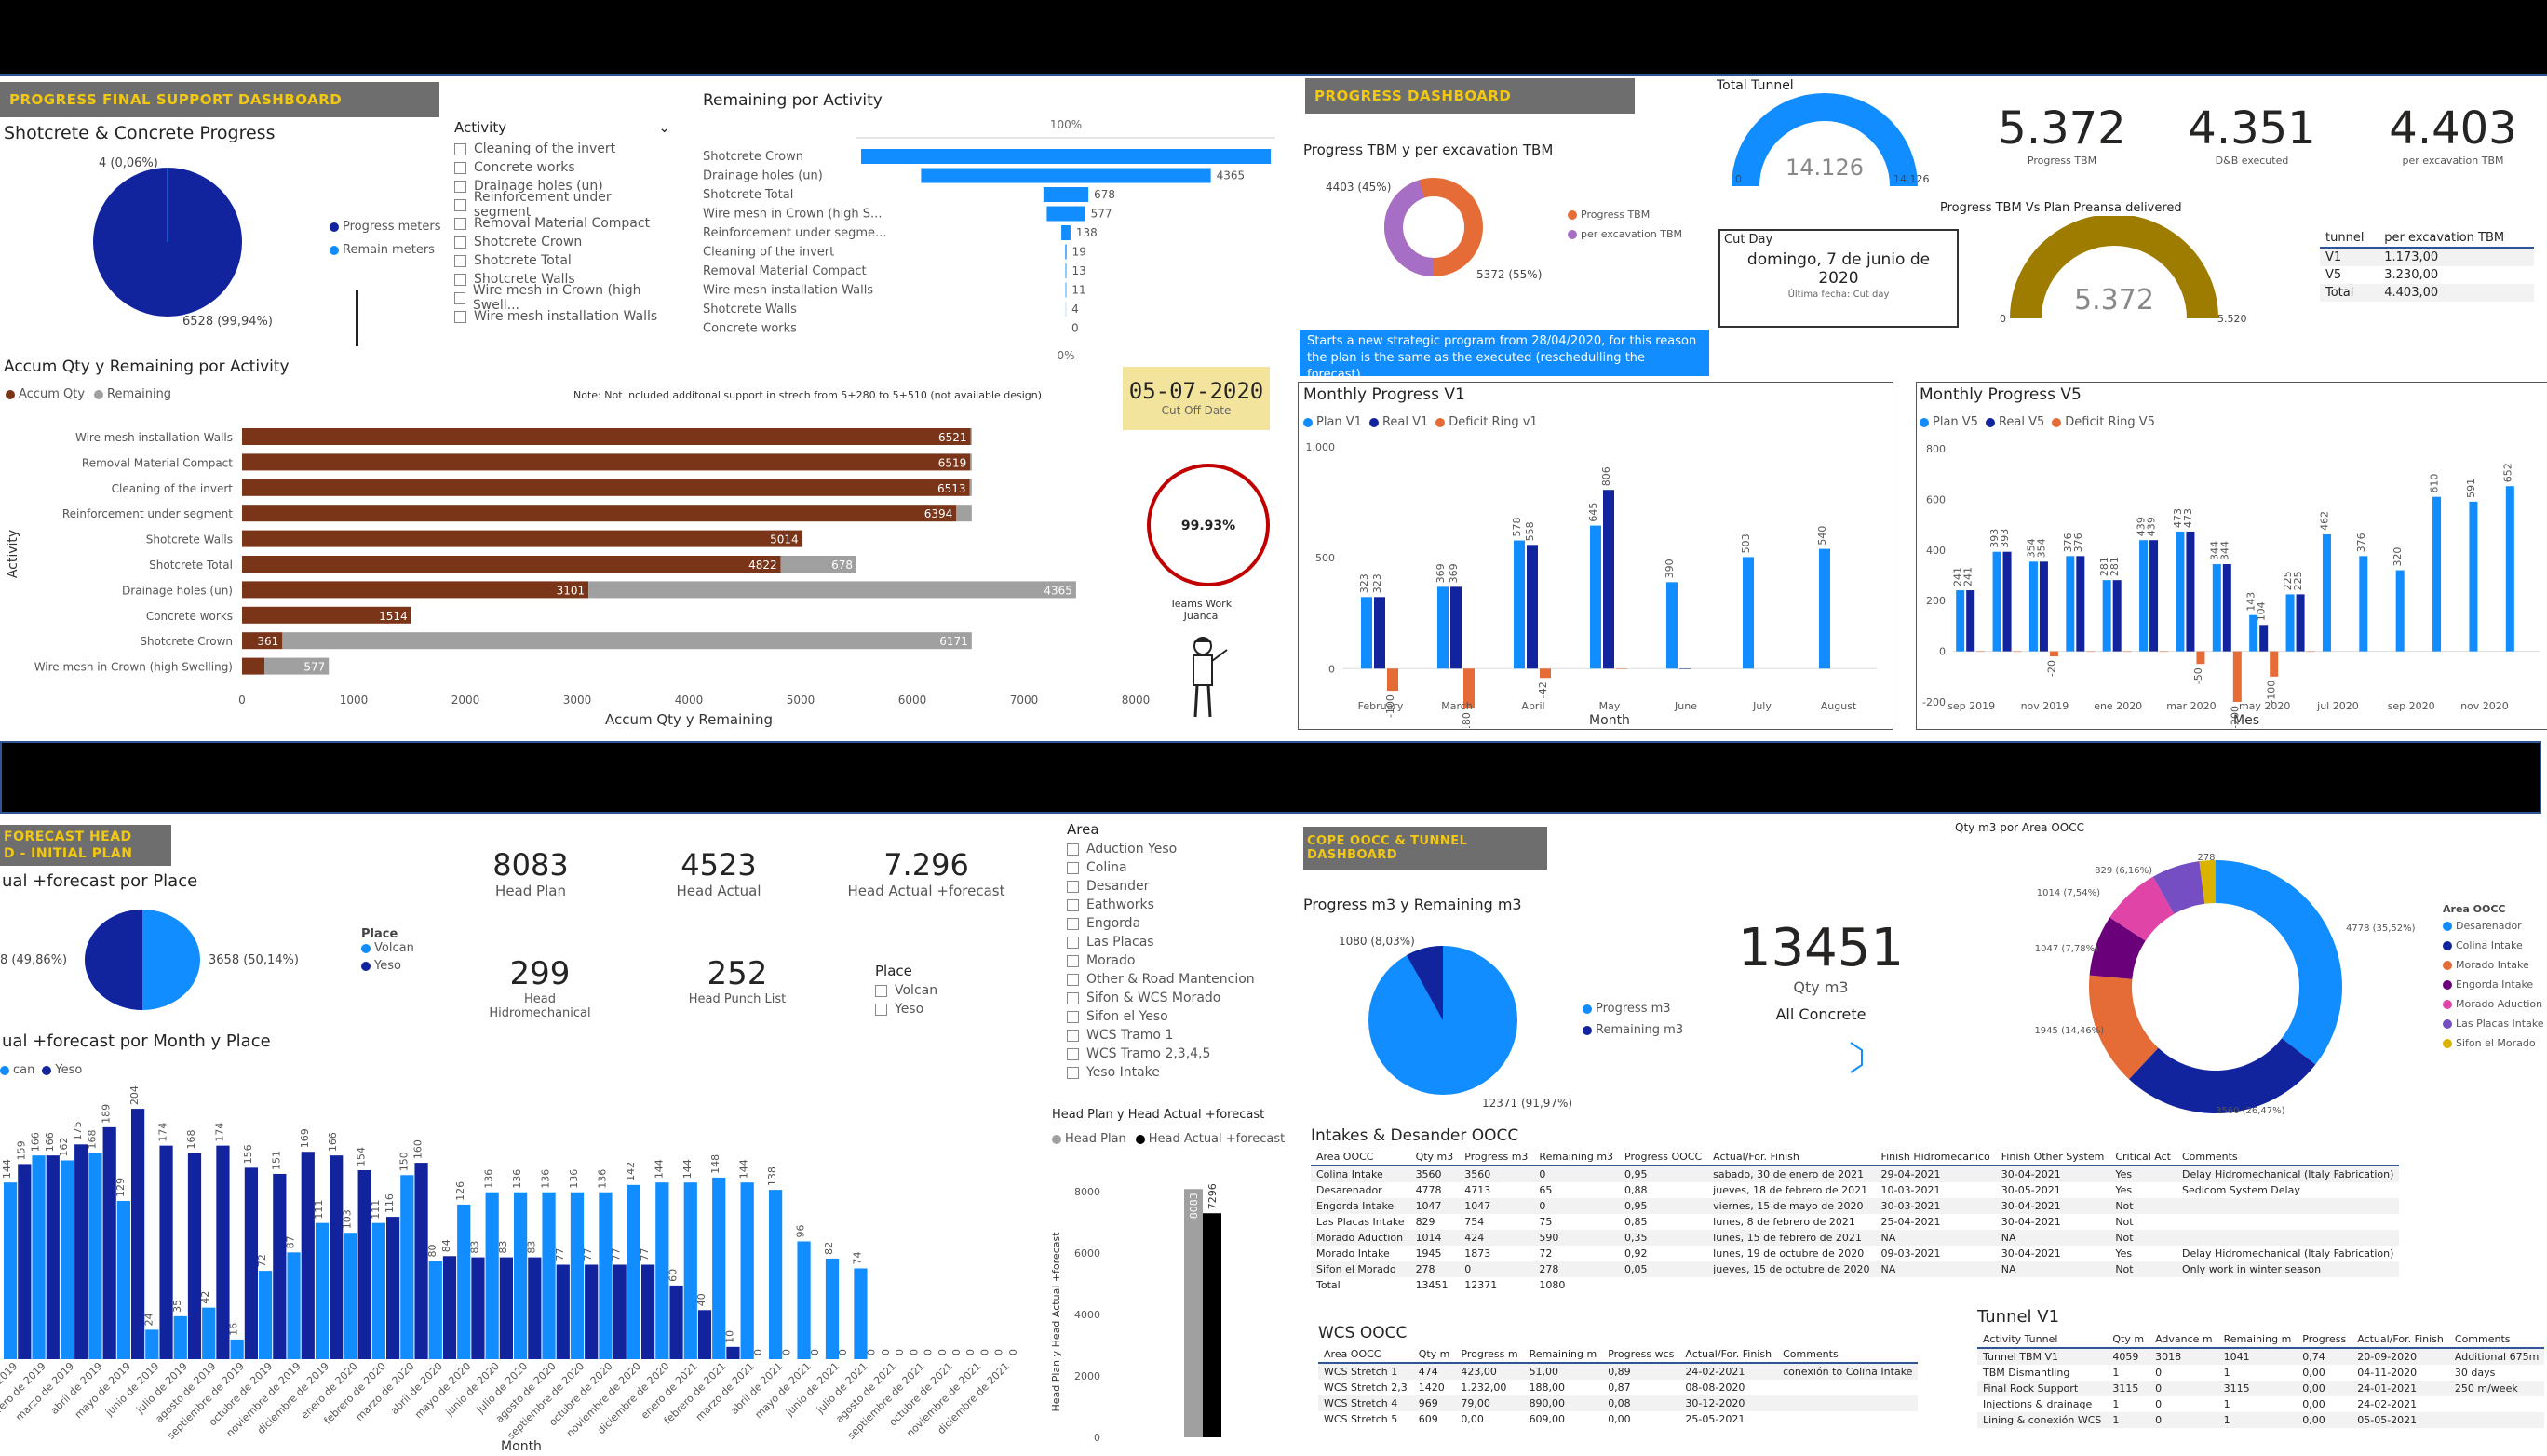 This screenshot has height=1456, width=2547. Describe the element at coordinates (562, 316) in the screenshot. I see `activity-option: Wire mesh installation Walls` at that location.